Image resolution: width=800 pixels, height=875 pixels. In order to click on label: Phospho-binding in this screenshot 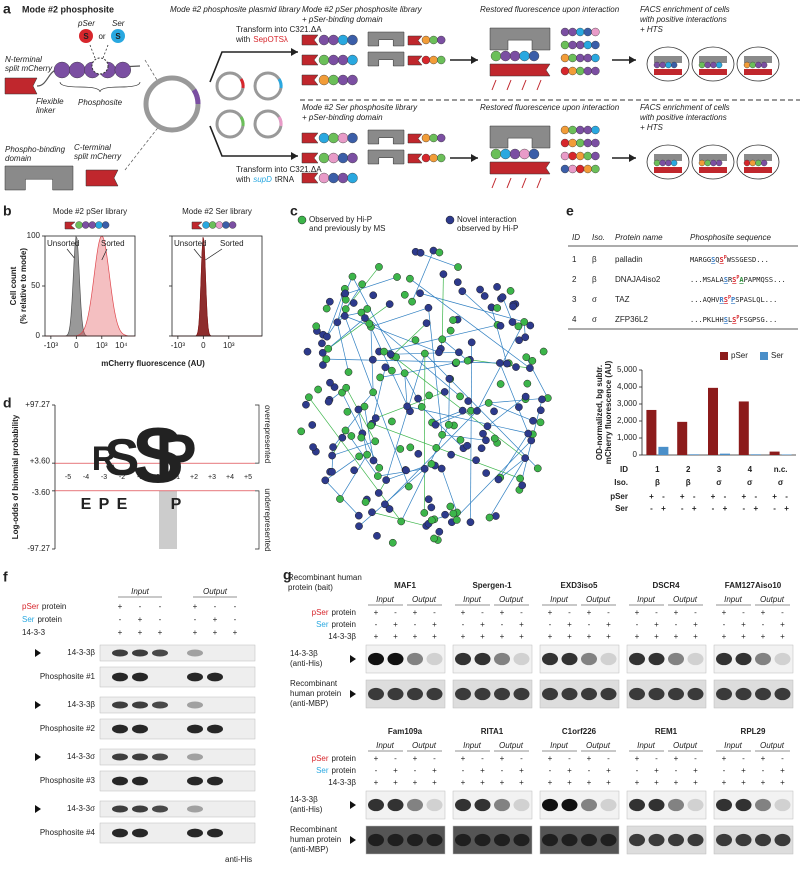, I will do `click(35, 149)`.